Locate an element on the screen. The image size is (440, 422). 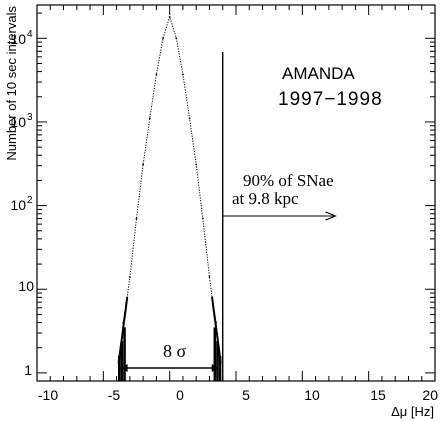
y-axis-title: Number of 10 sec intervals is located at coordinates (11, 83).